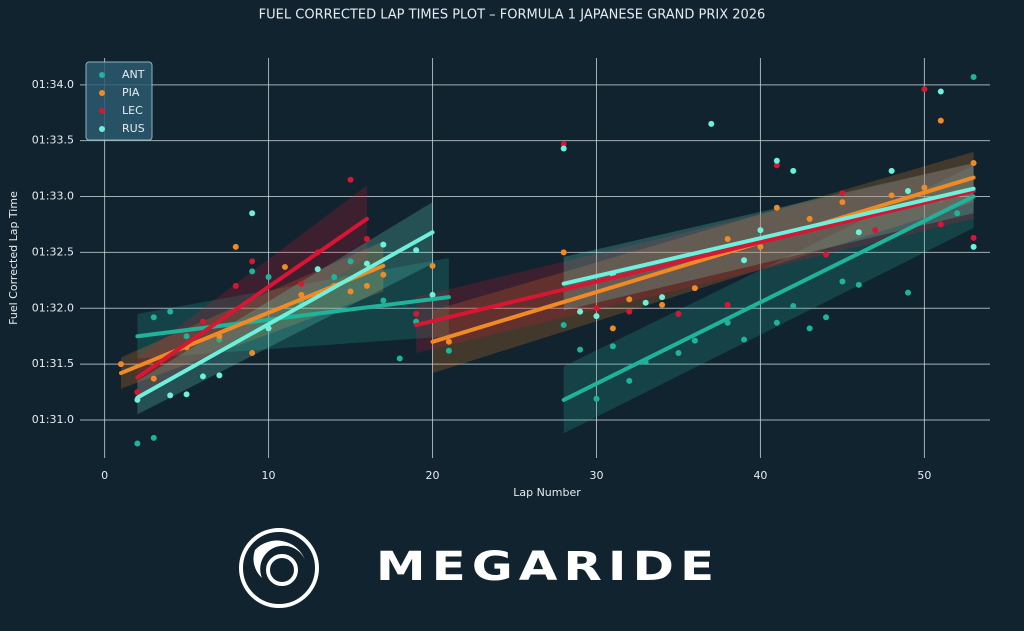 The image size is (1024, 631). I want to click on logo-swirl, so click(279, 559).